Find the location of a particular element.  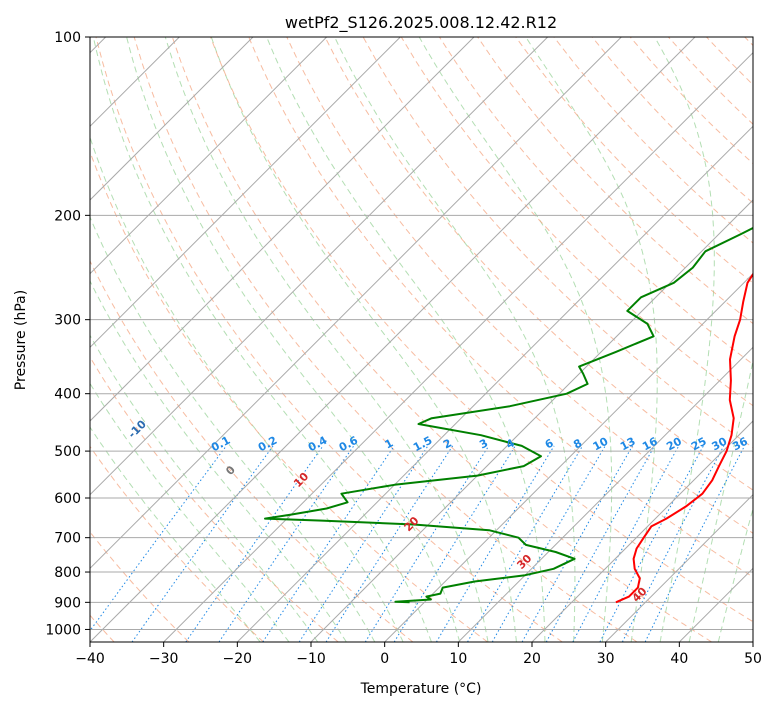

x-tick-label: 30 is located at coordinates (606, 659).